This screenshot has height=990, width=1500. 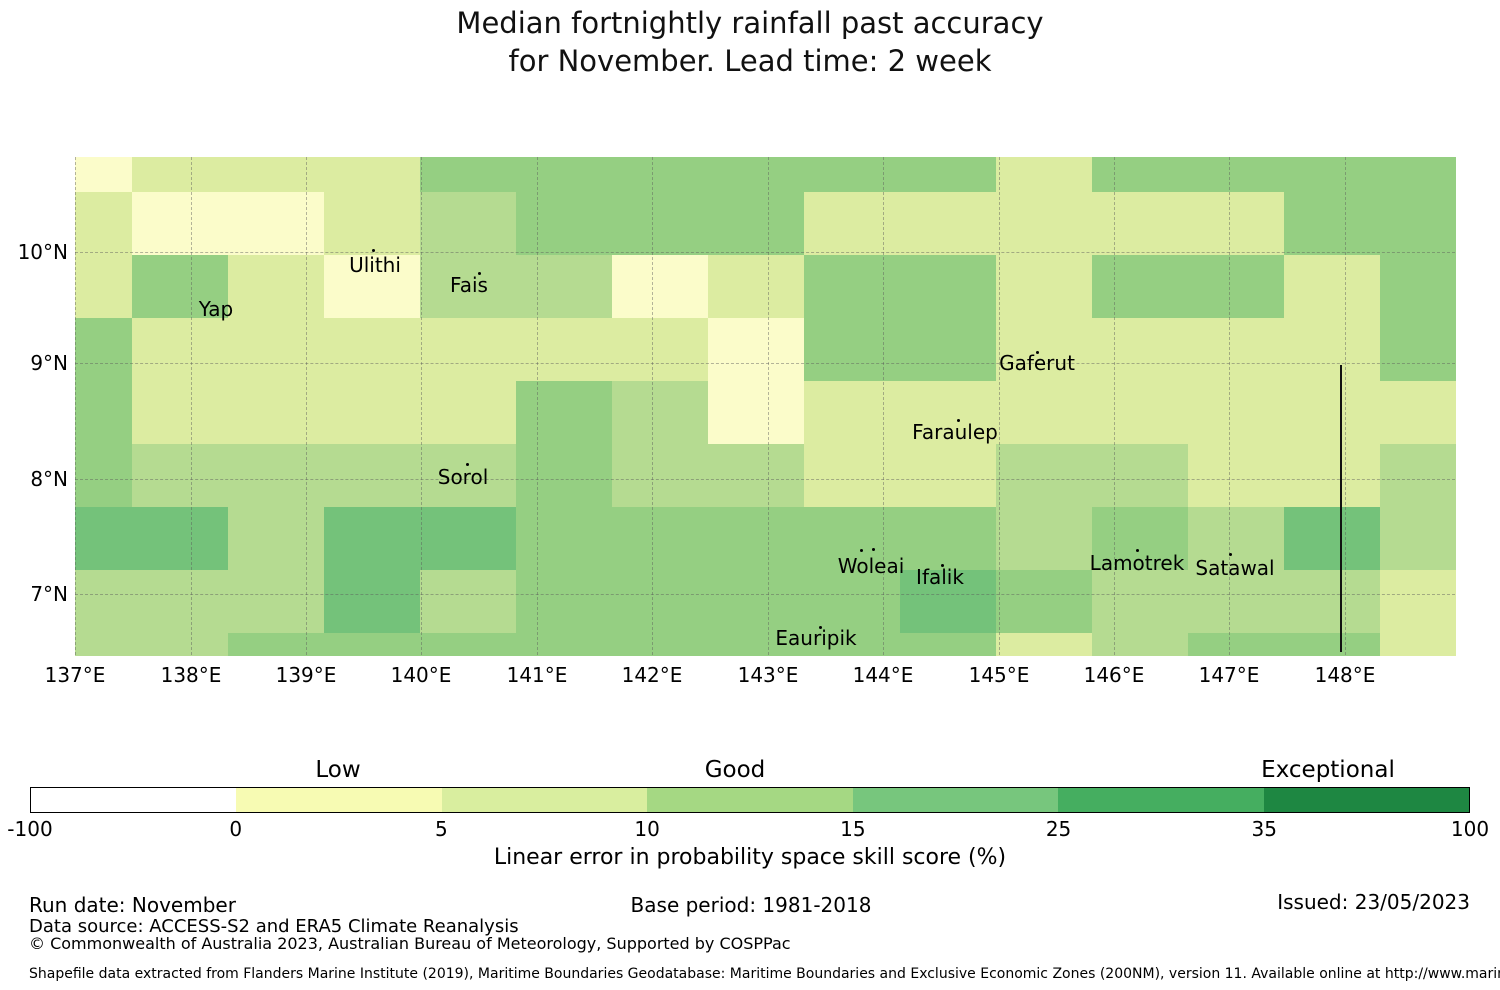 I want to click on y-tick-label: 9°N, so click(x=49, y=363).